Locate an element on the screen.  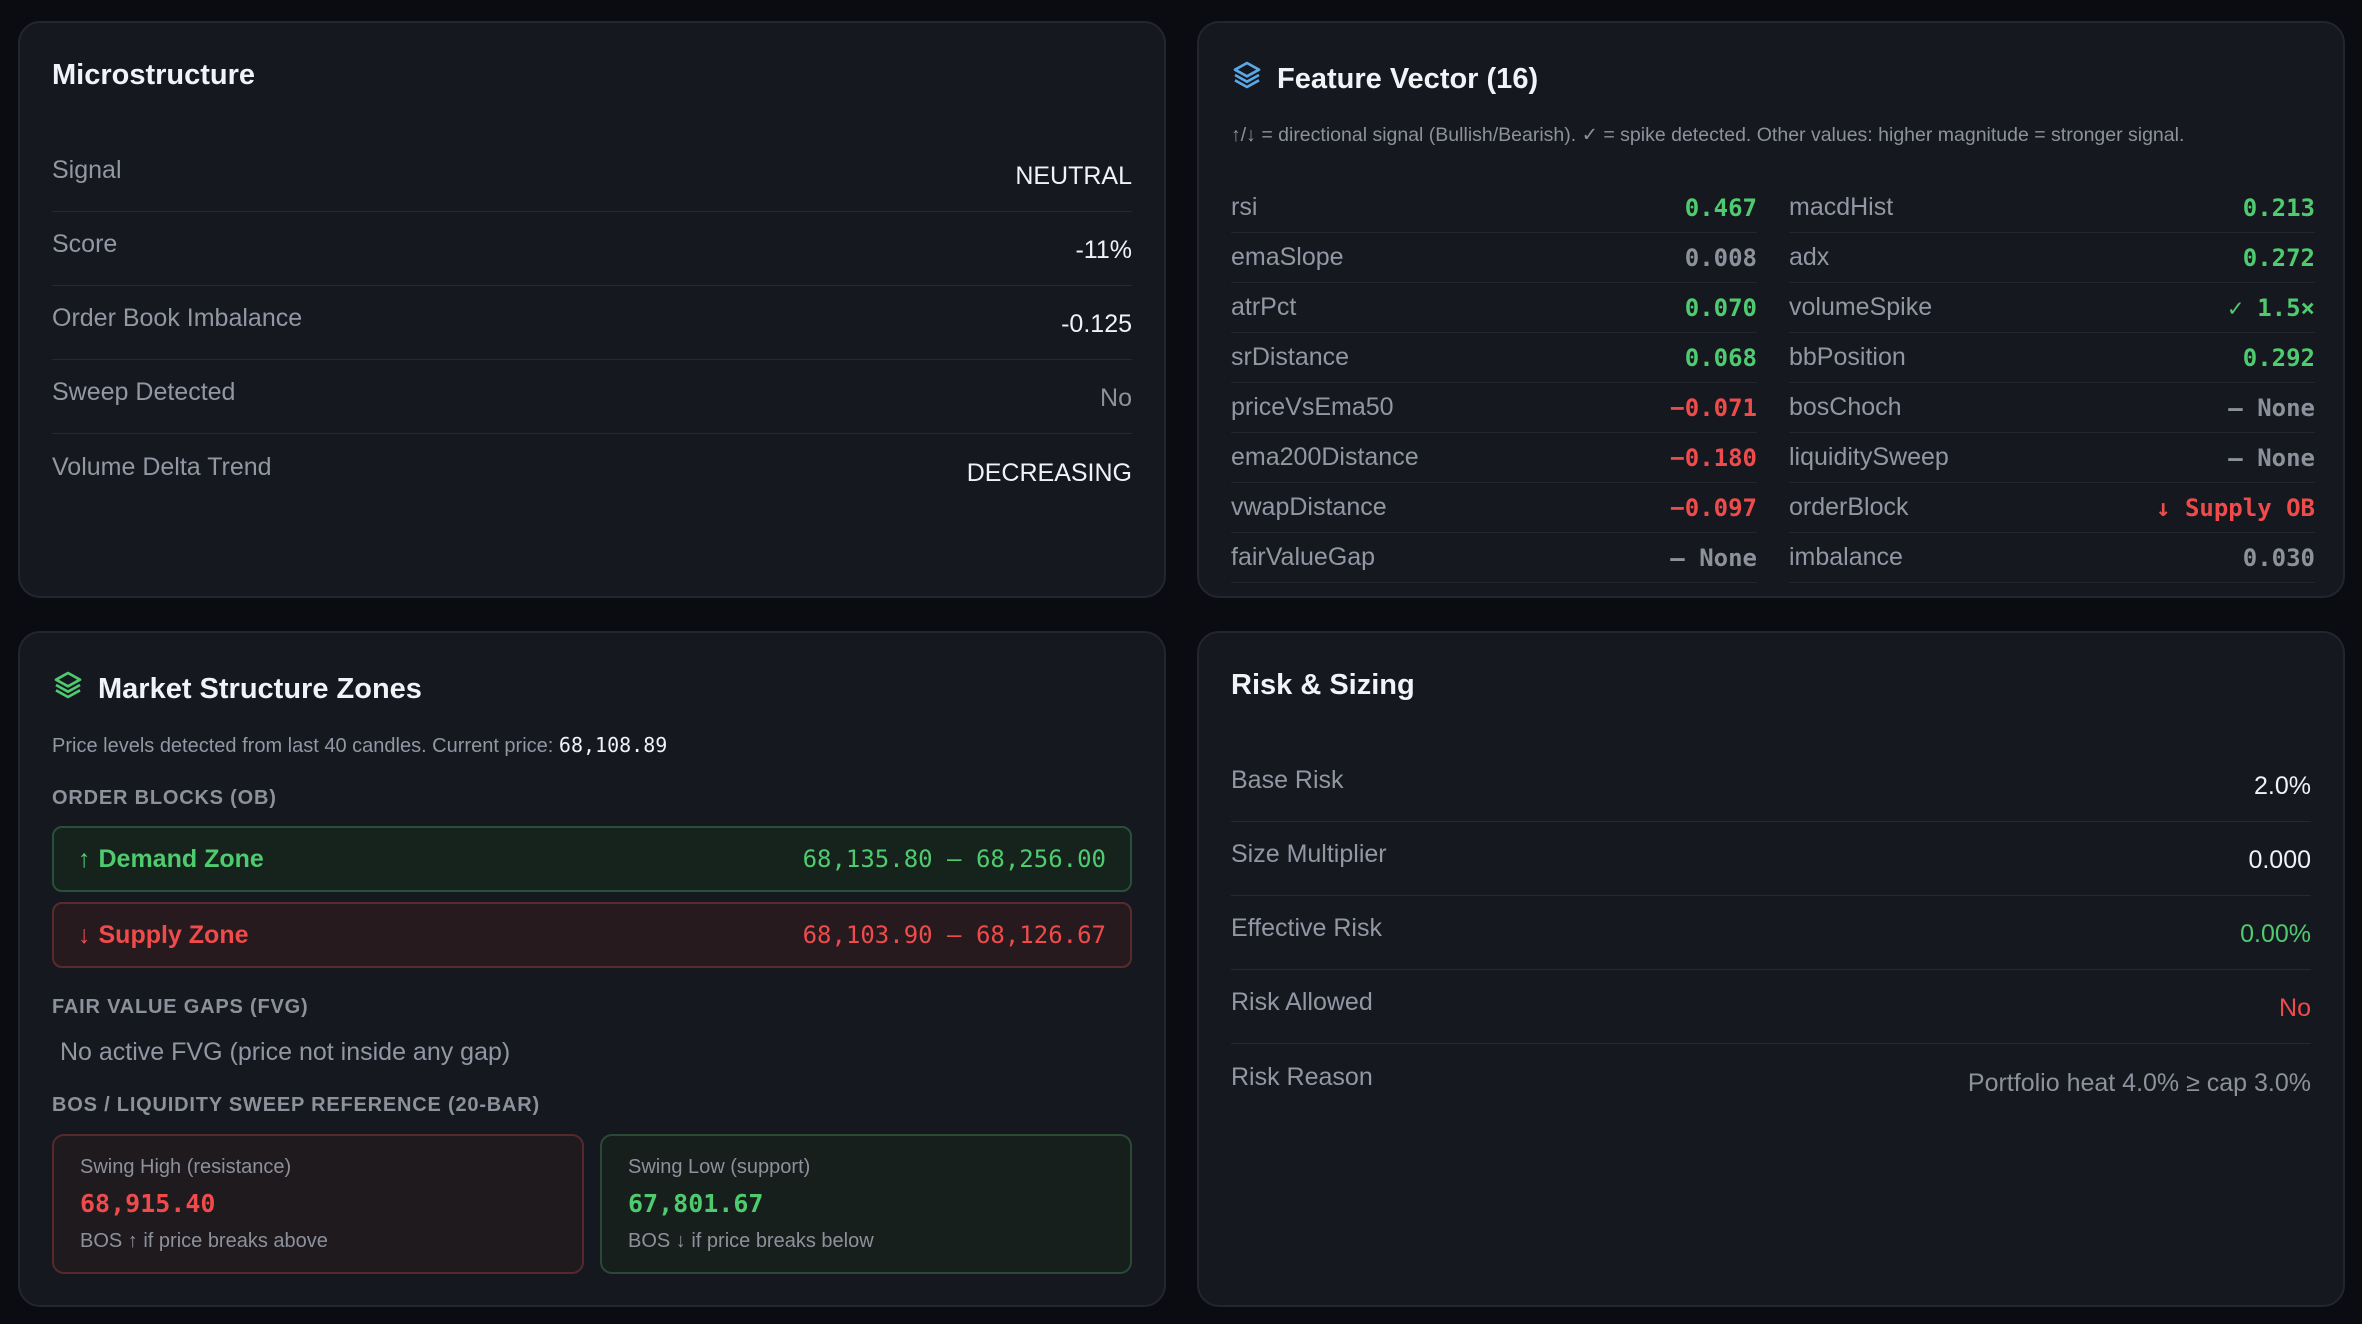
feature-label: emaSlope is located at coordinates (1287, 257).